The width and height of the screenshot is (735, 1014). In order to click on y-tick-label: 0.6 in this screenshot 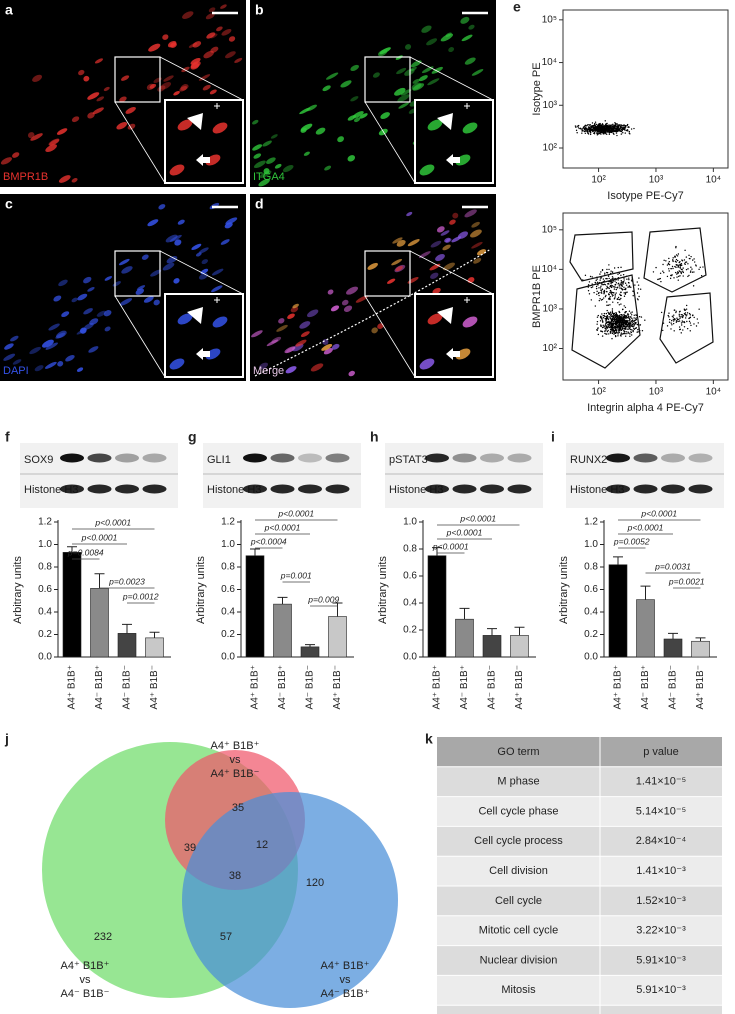, I will do `click(45, 589)`.